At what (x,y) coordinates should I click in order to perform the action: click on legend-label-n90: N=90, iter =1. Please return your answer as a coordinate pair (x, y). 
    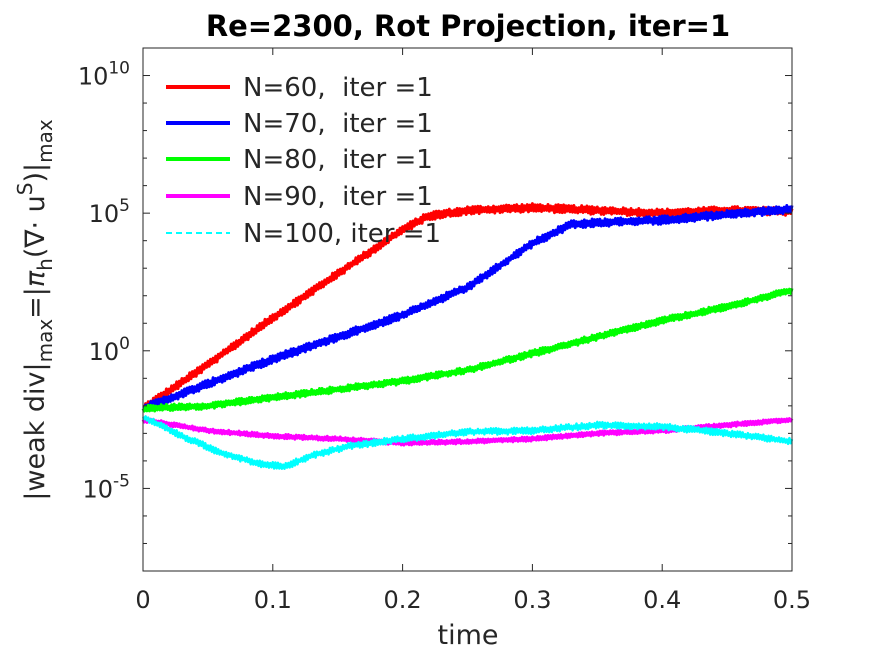
    Looking at the image, I should click on (338, 197).